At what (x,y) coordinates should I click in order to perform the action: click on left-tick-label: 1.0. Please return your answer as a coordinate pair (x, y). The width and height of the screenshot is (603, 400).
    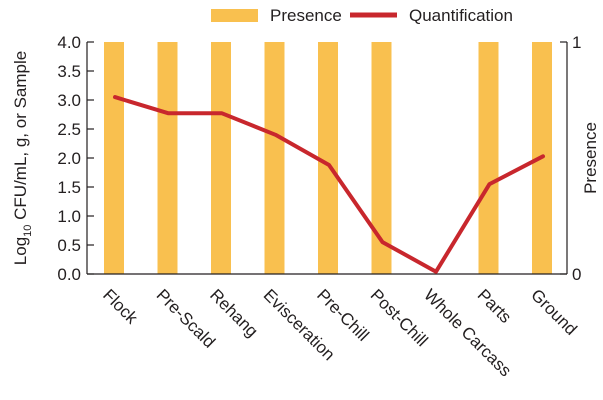
    Looking at the image, I should click on (69, 216).